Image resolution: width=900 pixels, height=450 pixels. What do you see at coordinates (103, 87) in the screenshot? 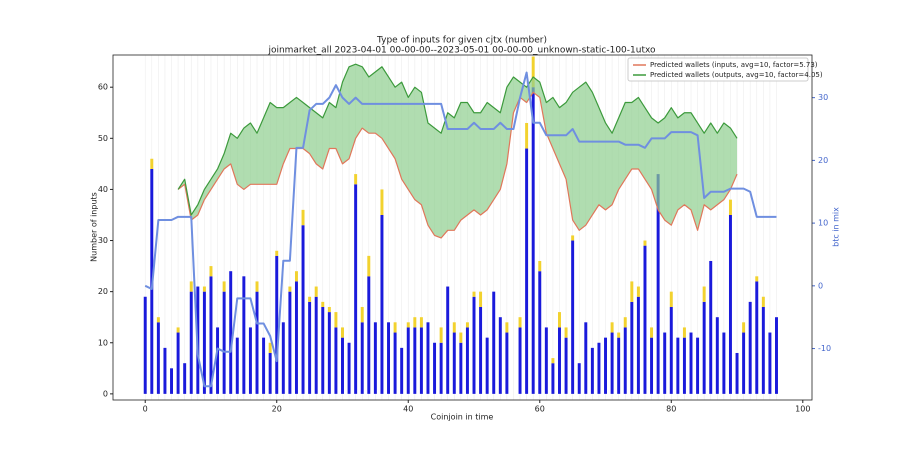
I see `y-tick-label: 60` at bounding box center [103, 87].